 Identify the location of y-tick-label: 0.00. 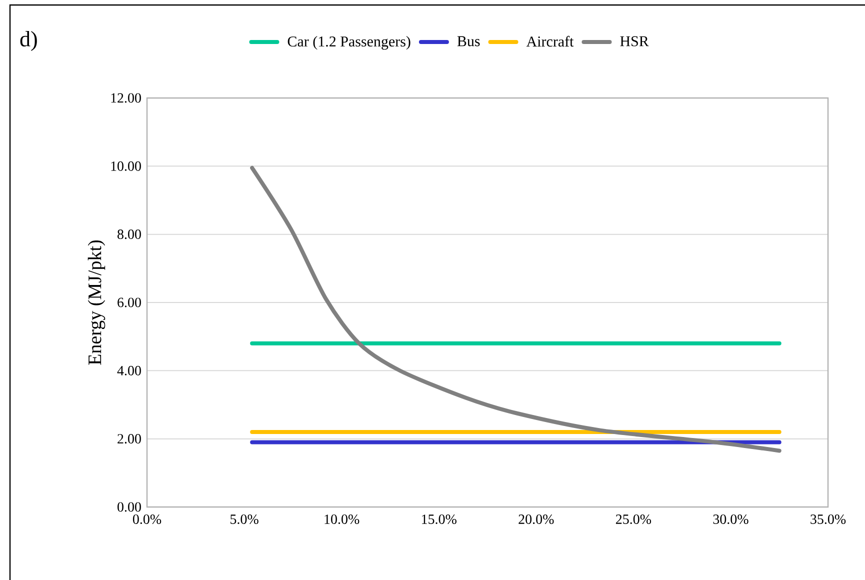
(129, 507).